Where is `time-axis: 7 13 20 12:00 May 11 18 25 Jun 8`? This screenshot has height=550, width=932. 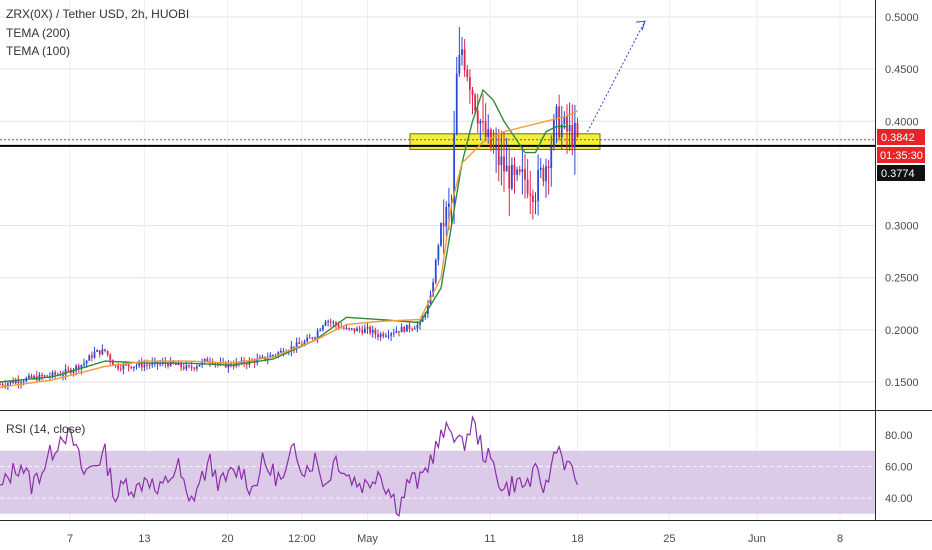
time-axis: 7 13 20 12:00 May 11 18 25 Jun 8 is located at coordinates (455, 539).